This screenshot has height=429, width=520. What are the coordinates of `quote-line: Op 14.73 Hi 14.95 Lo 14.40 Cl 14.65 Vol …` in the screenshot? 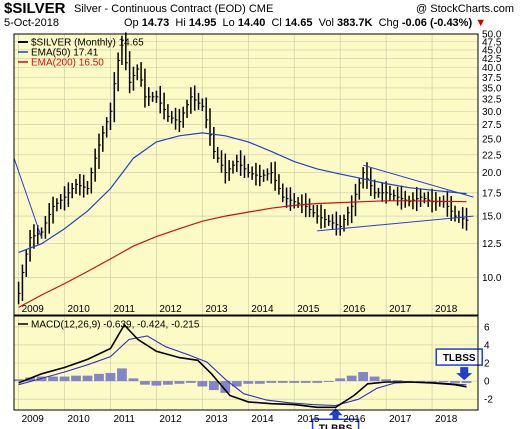 It's located at (305, 23).